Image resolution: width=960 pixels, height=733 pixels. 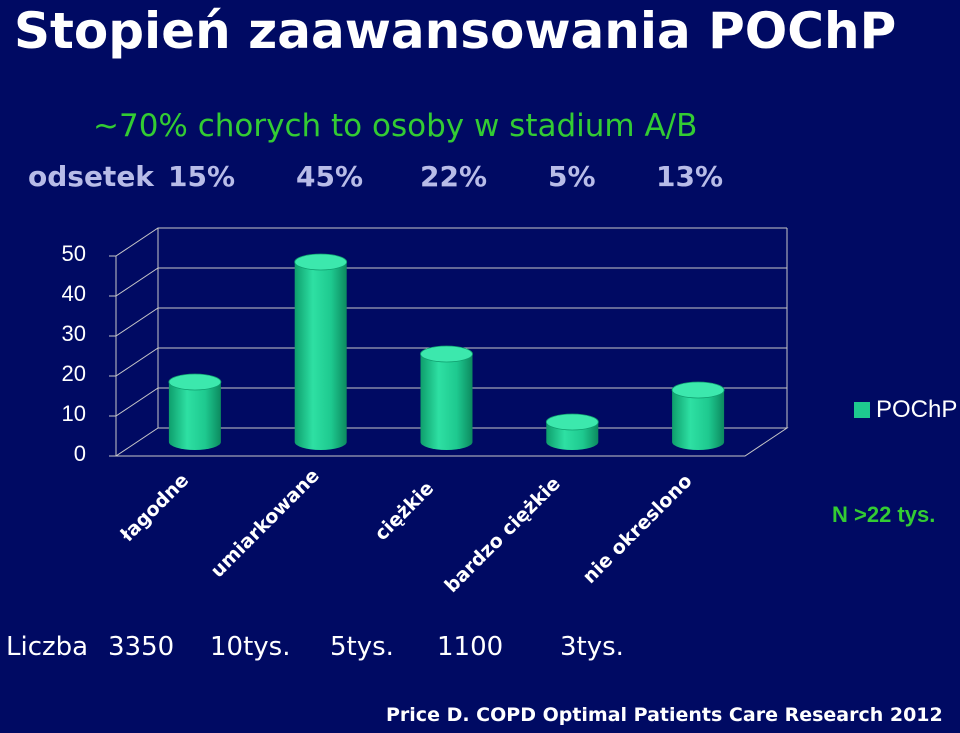 I want to click on odsetek-label: odsetek, so click(x=91, y=176).